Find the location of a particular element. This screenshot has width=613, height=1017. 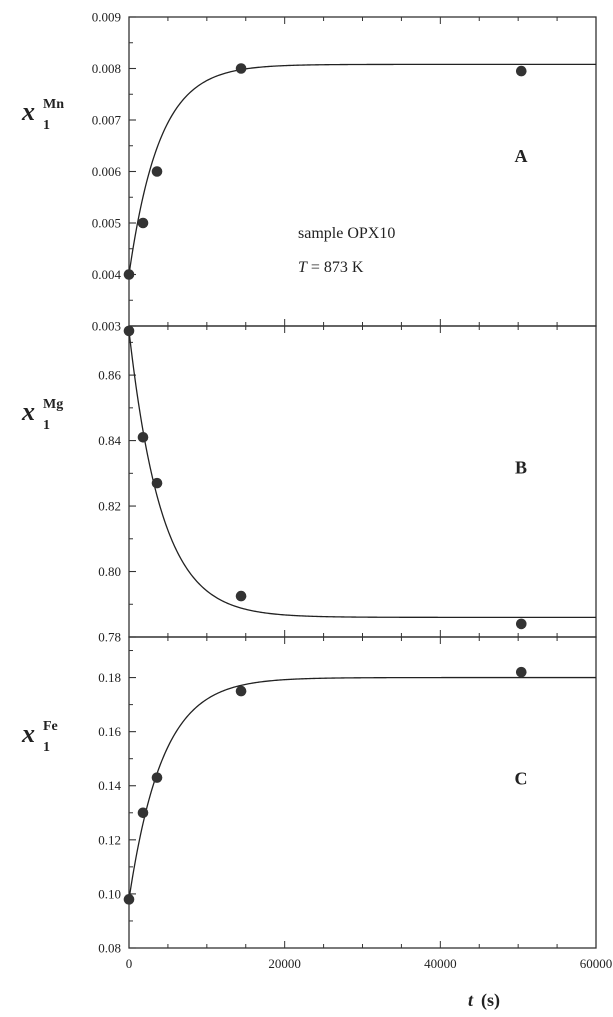

shared-x-axis: 0 20000 40000 60000 t (s) is located at coordinates (369, 983).